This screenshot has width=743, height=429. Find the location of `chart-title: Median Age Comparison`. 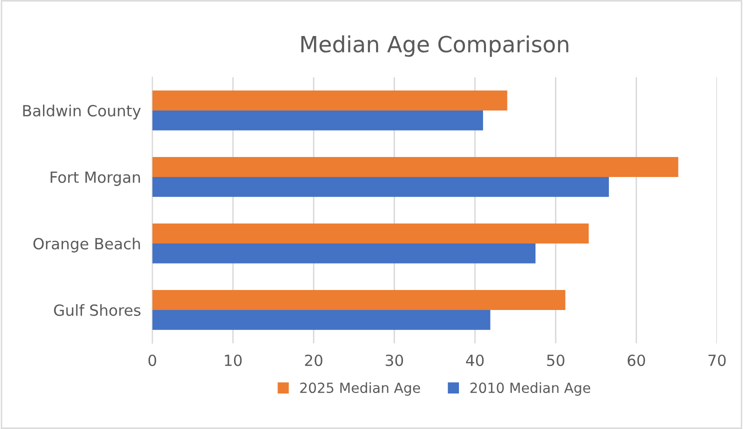

chart-title: Median Age Comparison is located at coordinates (434, 46).